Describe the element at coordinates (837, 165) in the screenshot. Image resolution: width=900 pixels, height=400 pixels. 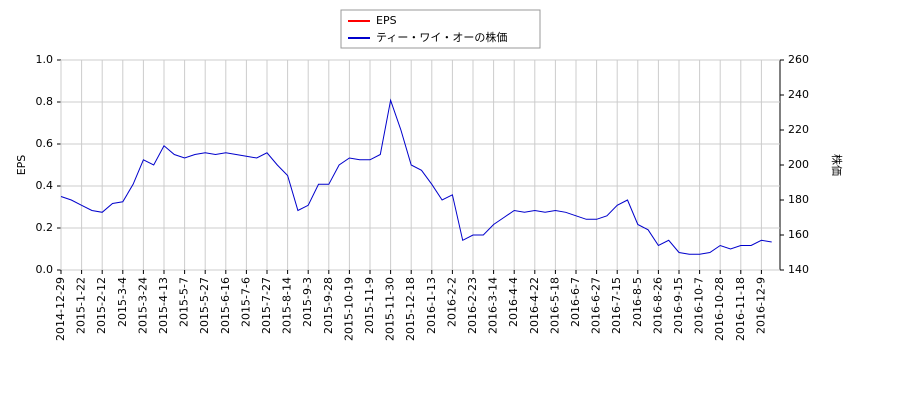
I see `y2-axis-label: 株価` at that location.